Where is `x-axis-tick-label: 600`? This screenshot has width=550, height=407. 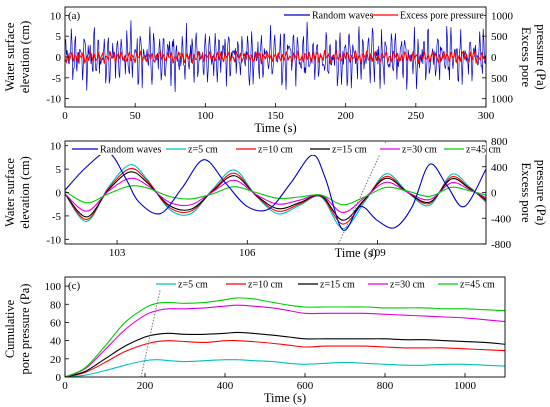
x-axis-tick-label: 600 is located at coordinates (305, 386).